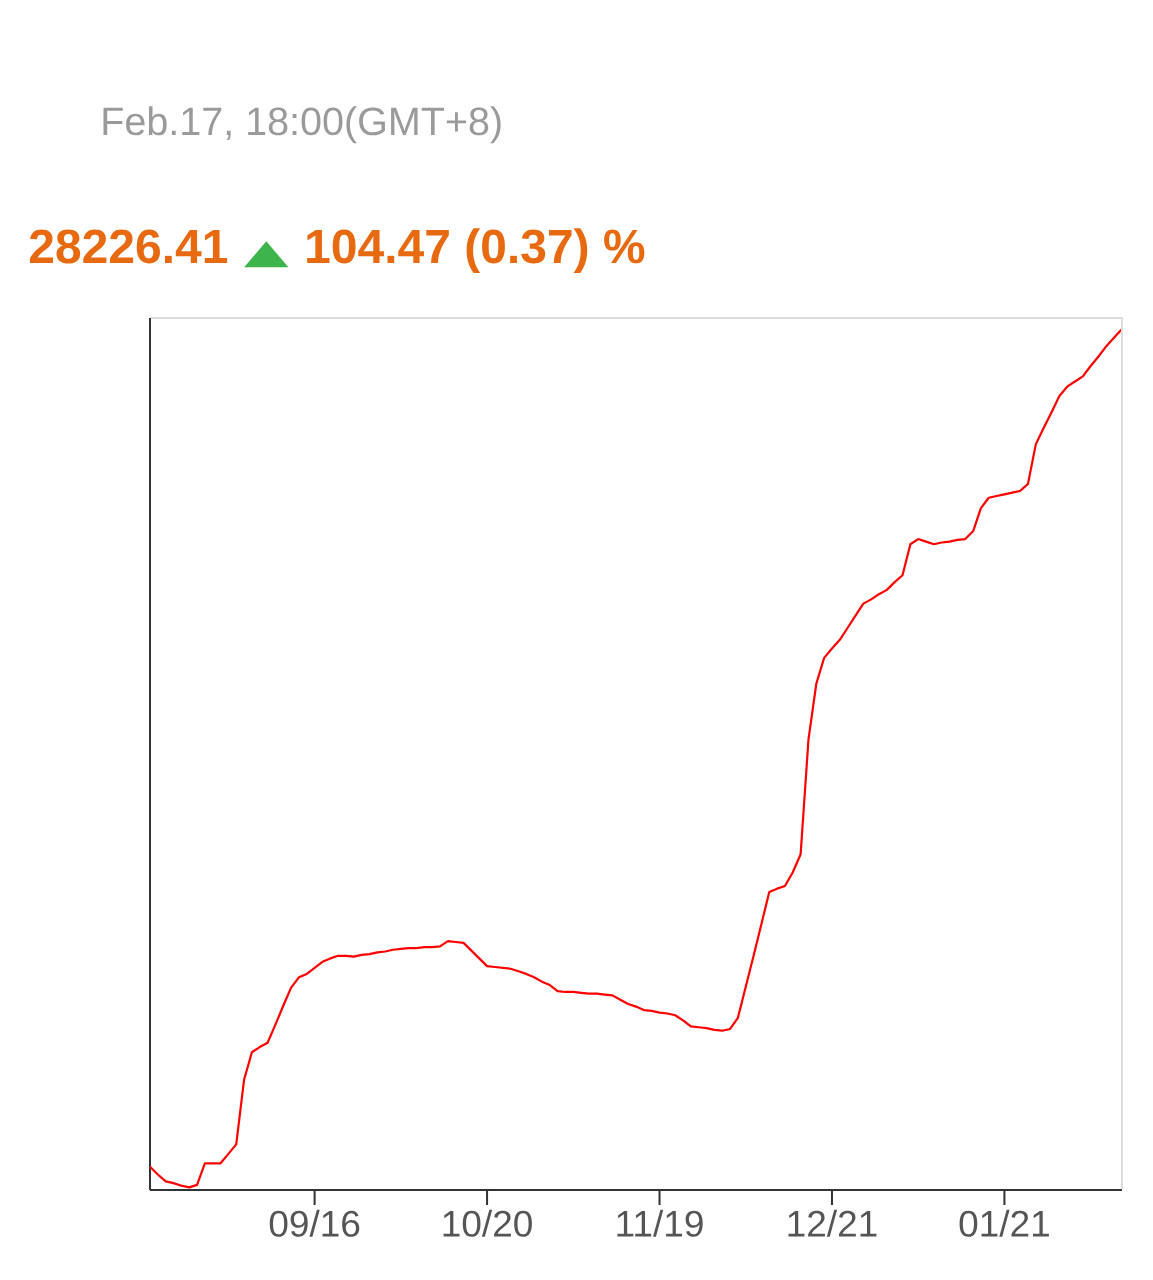  What do you see at coordinates (128, 246) in the screenshot?
I see `text: 28226.41` at bounding box center [128, 246].